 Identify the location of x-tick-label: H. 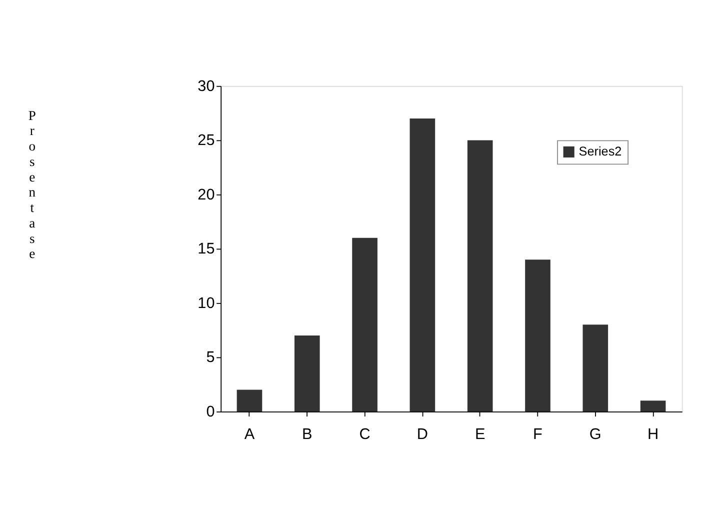
(653, 435).